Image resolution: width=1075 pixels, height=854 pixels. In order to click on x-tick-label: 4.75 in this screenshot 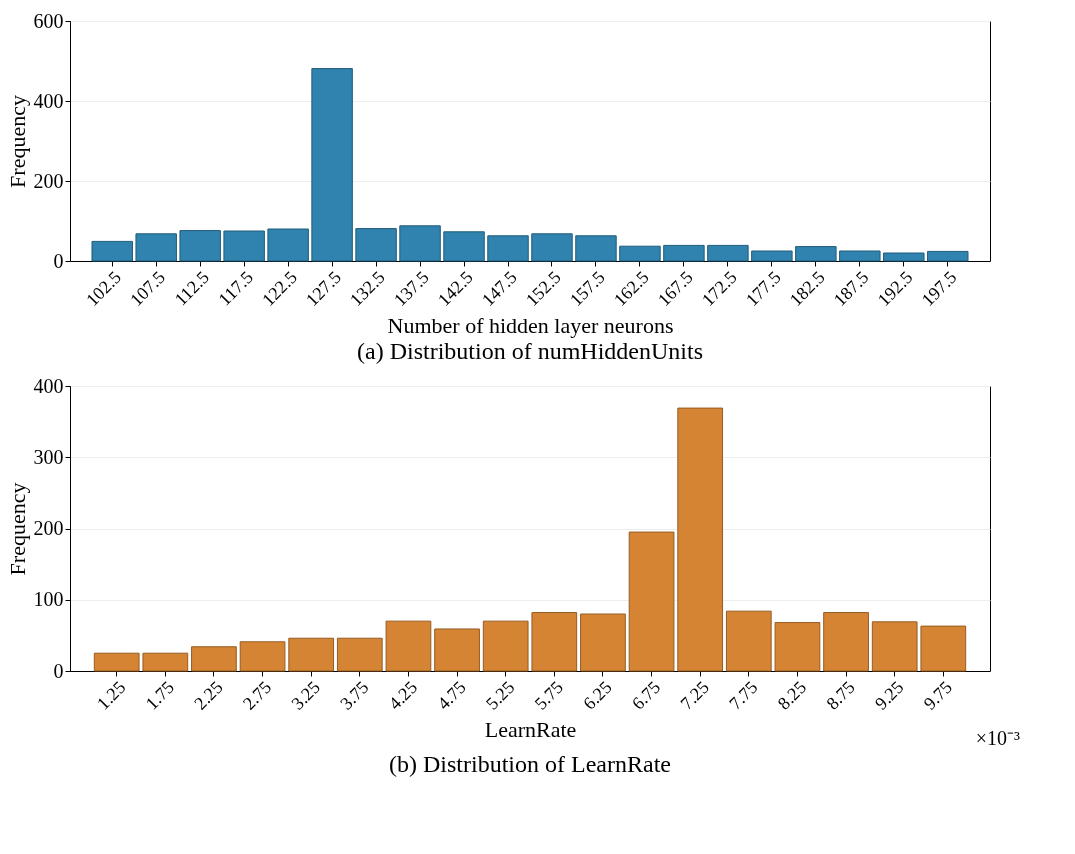, I will do `click(451, 695)`.